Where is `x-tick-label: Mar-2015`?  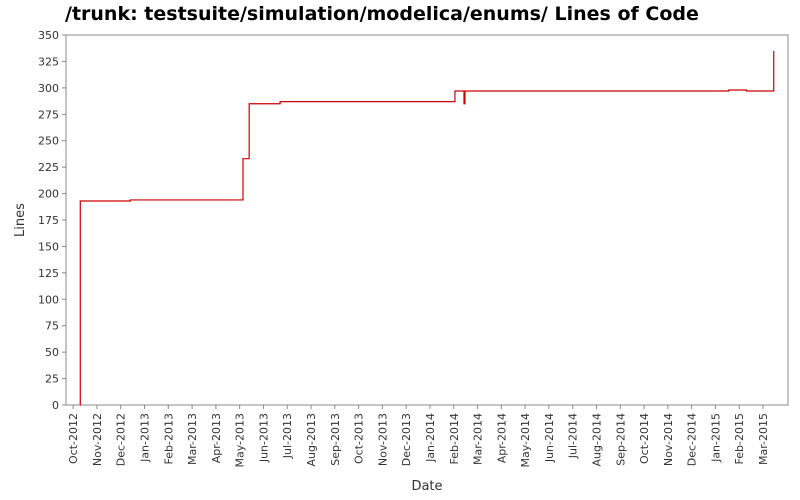
x-tick-label: Mar-2015 is located at coordinates (763, 439).